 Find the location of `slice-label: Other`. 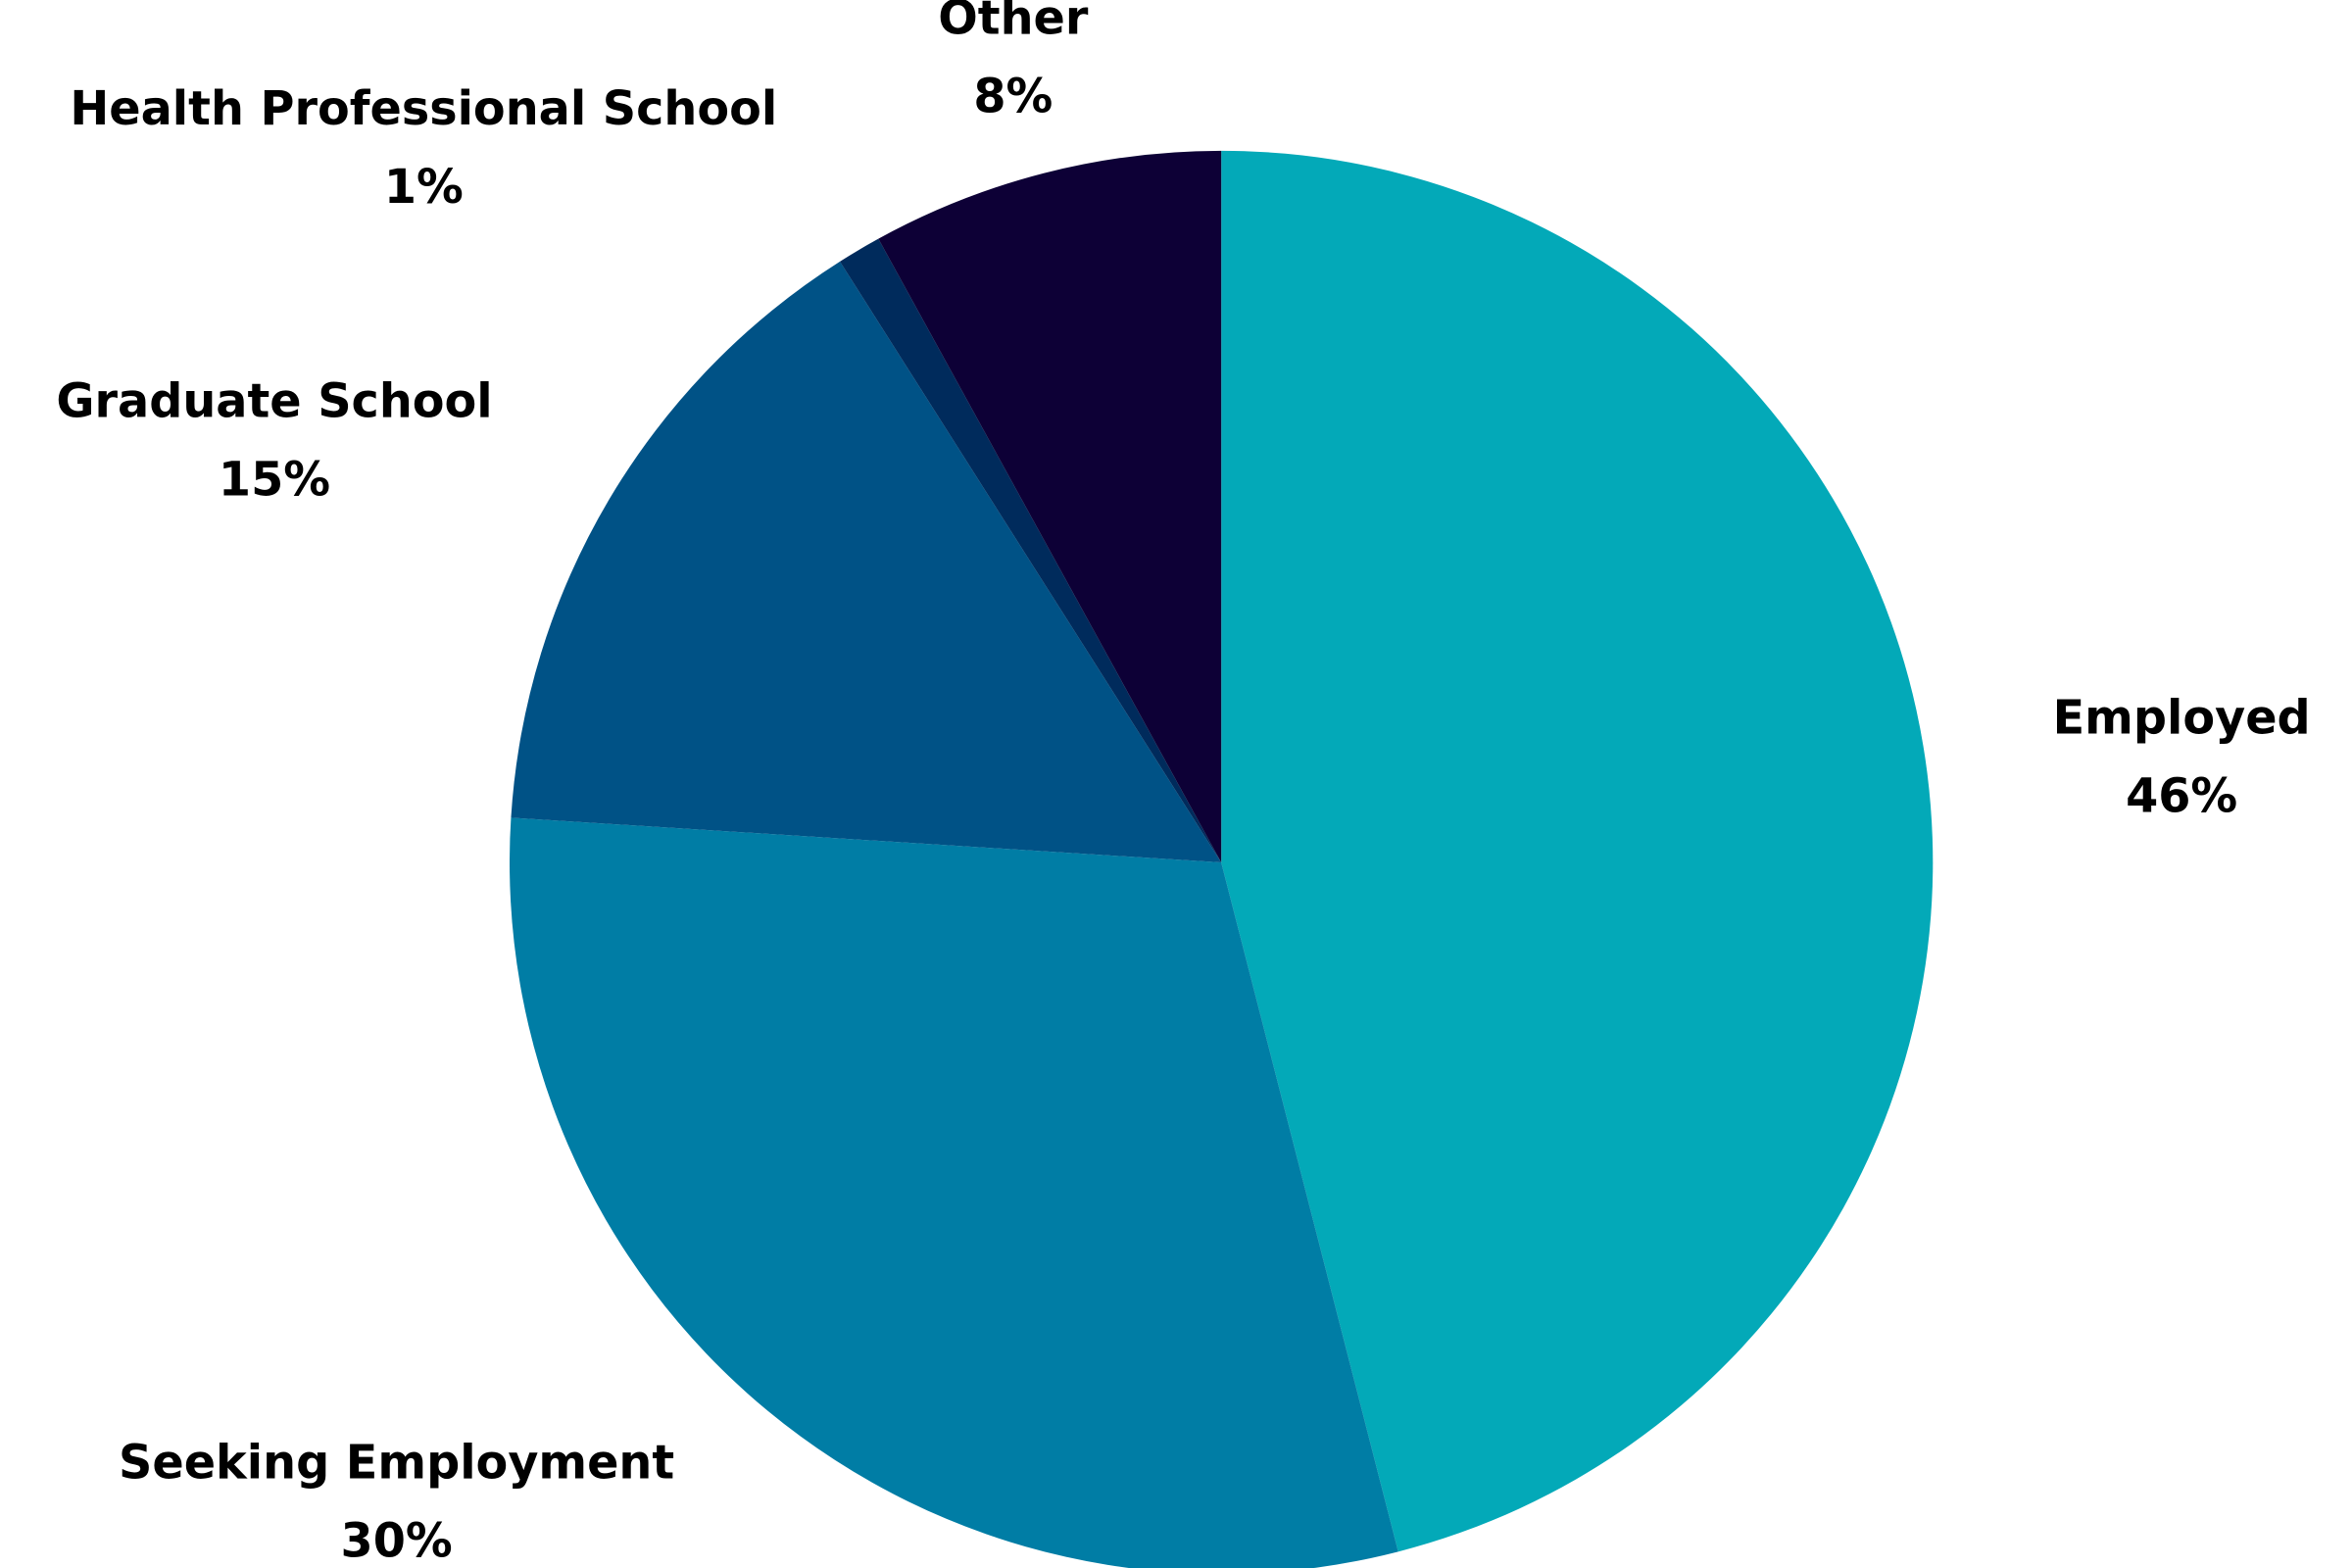

slice-label: Other is located at coordinates (1013, 23).